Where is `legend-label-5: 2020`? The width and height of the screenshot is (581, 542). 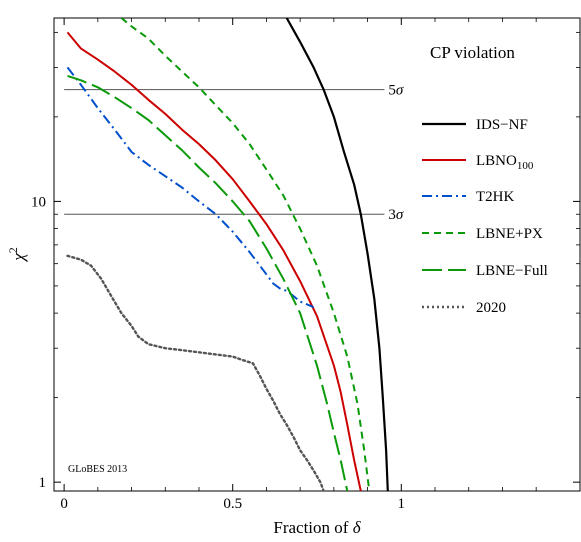 legend-label-5: 2020 is located at coordinates (491, 308).